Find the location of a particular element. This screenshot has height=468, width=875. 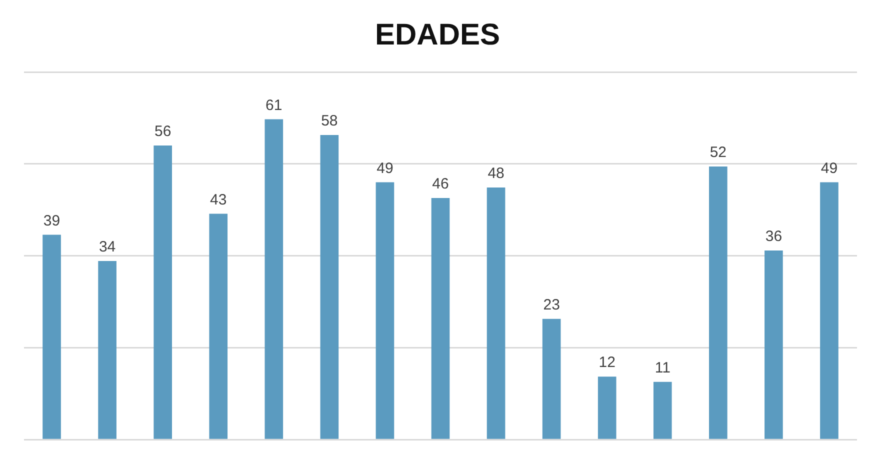

data-label: 34 is located at coordinates (107, 247).